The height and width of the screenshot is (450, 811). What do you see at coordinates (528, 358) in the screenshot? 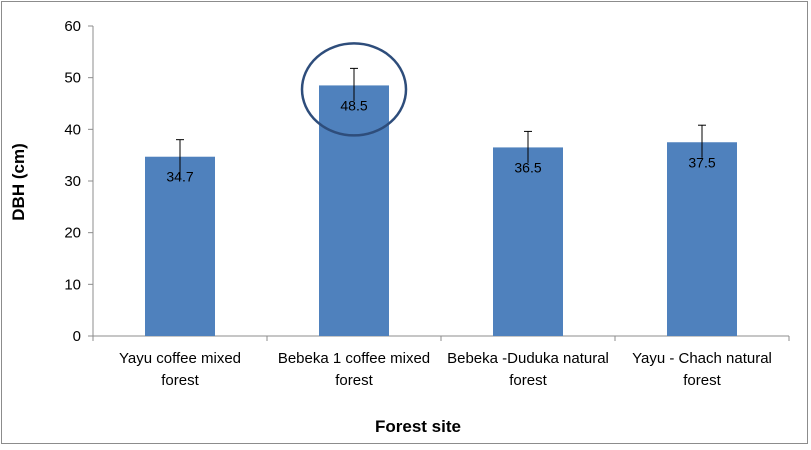
I see `category-label: Bebeka -Duduka natural` at bounding box center [528, 358].